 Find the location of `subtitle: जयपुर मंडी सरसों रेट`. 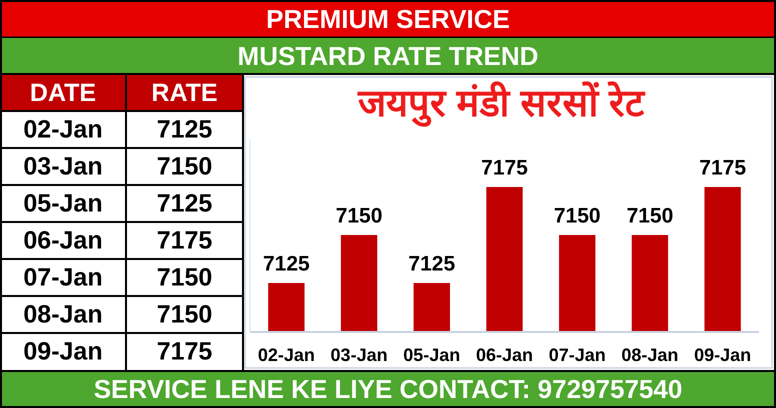

subtitle: जयपुर मंडी सरसों रेट is located at coordinates (501, 104).